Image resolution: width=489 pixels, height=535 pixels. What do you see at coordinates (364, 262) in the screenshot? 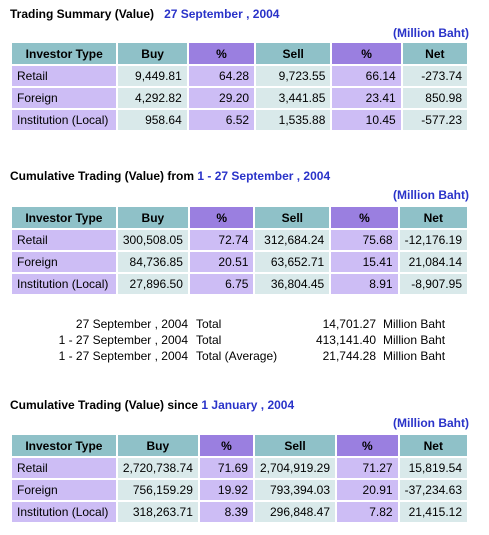
I see `sell-pct-cell: 15.41` at bounding box center [364, 262].